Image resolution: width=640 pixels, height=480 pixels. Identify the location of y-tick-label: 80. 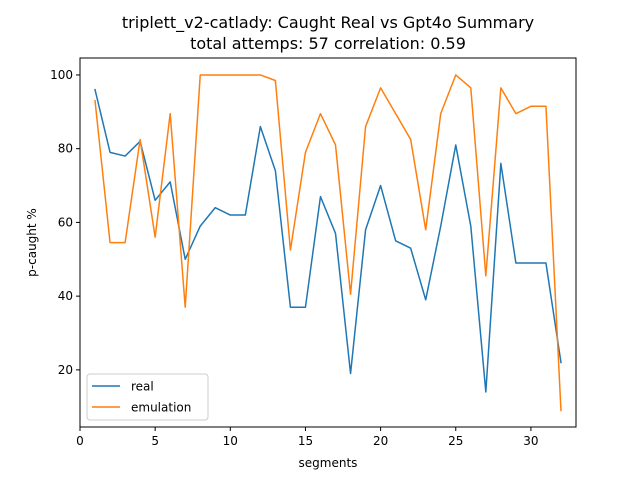
(65, 149).